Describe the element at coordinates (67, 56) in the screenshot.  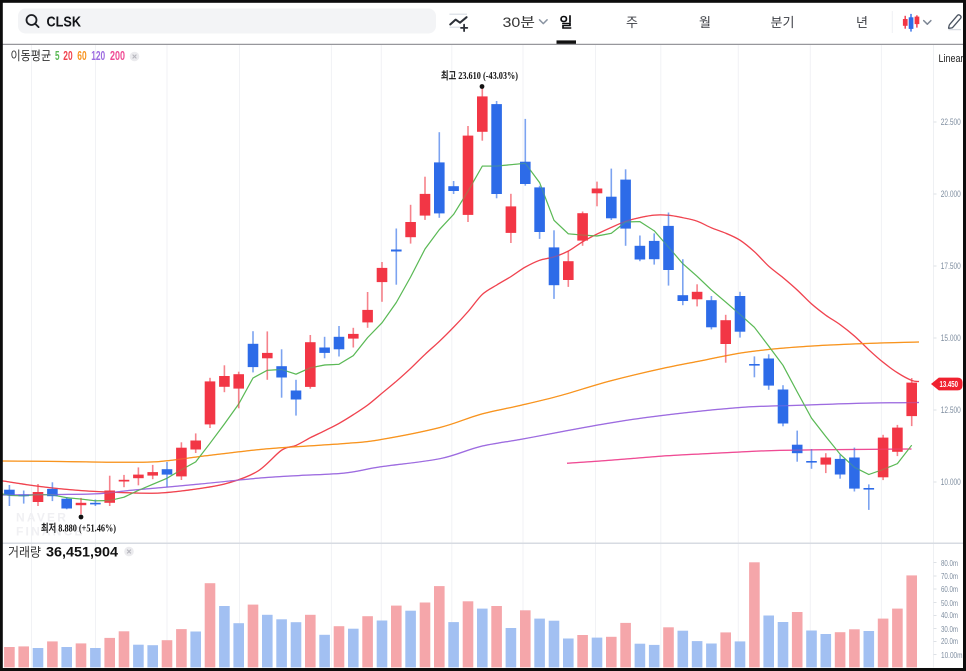
I see `svg-text: 20` at that location.